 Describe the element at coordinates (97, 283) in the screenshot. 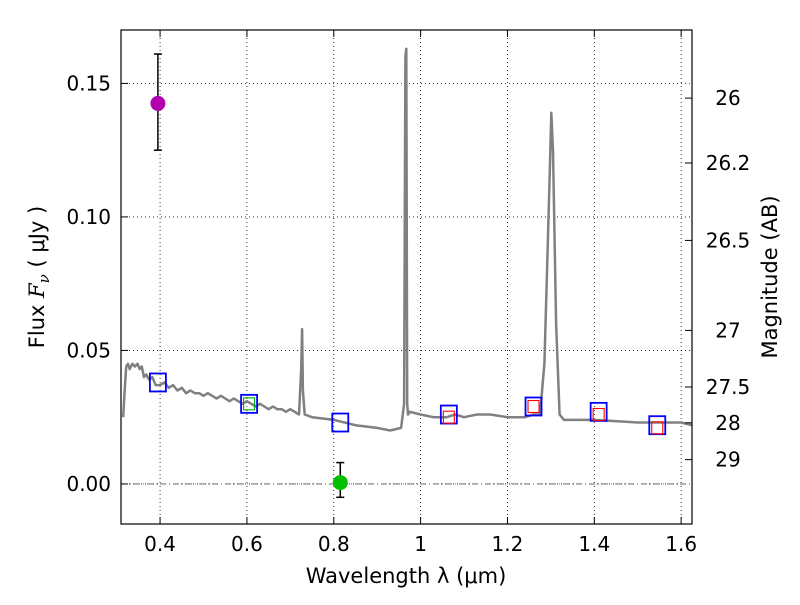

I see `y-axis: 0.00 0.05 0.10 0.15` at that location.